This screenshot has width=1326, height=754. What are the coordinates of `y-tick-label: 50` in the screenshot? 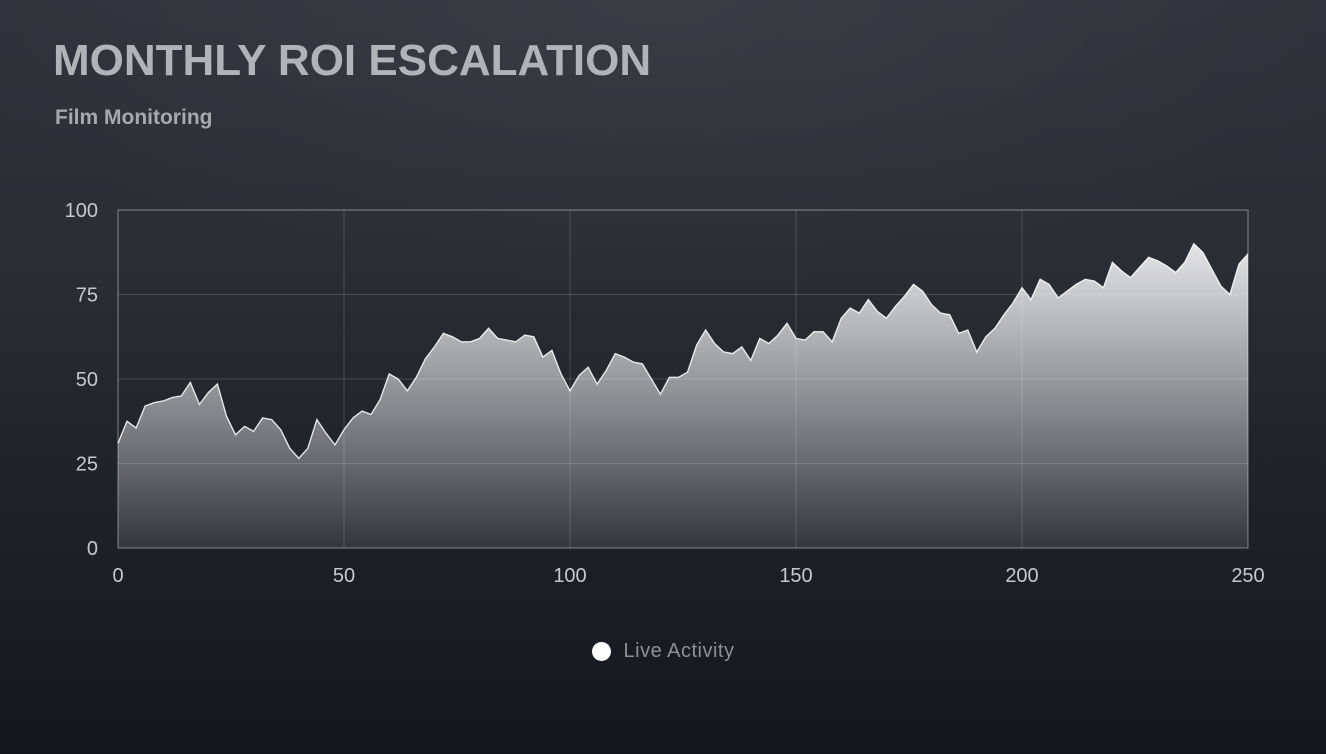 It's located at (87, 380).